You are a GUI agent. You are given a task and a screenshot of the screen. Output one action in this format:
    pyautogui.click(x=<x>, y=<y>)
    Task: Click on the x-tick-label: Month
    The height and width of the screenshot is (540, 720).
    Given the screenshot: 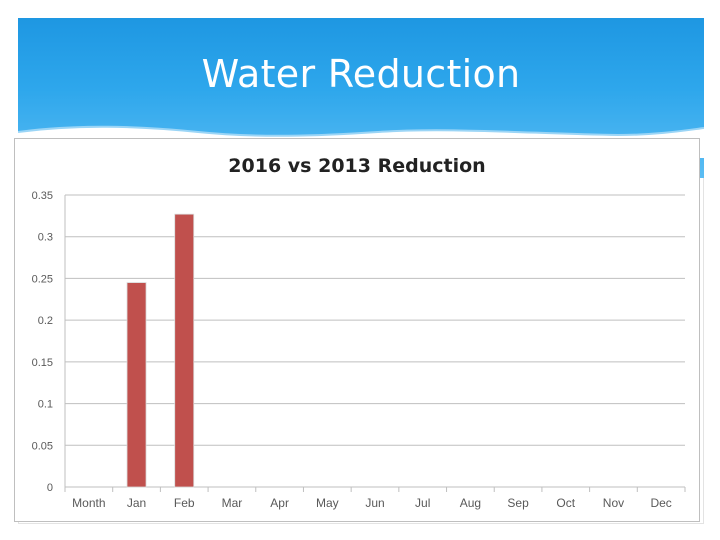 What is the action you would take?
    pyautogui.click(x=88, y=503)
    